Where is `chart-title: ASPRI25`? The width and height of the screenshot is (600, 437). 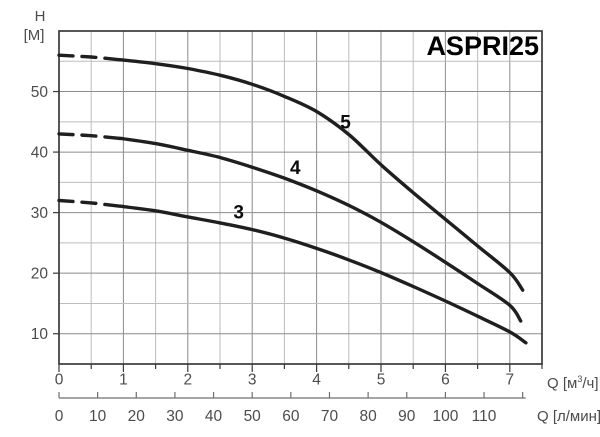
chart-title: ASPRI25 is located at coordinates (482, 46).